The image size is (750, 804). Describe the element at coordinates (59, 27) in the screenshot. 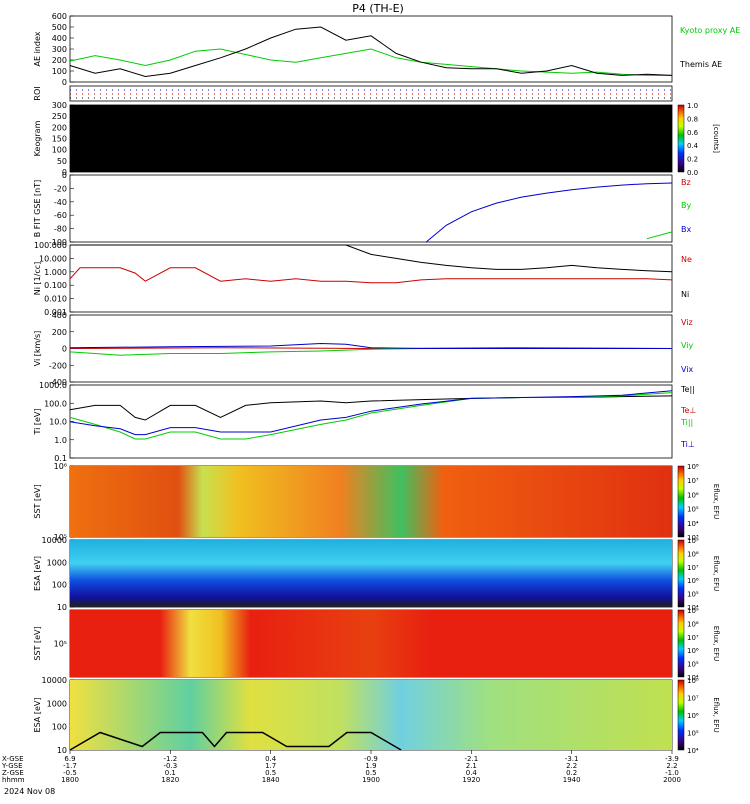

I see `y-tick-label: 500` at that location.